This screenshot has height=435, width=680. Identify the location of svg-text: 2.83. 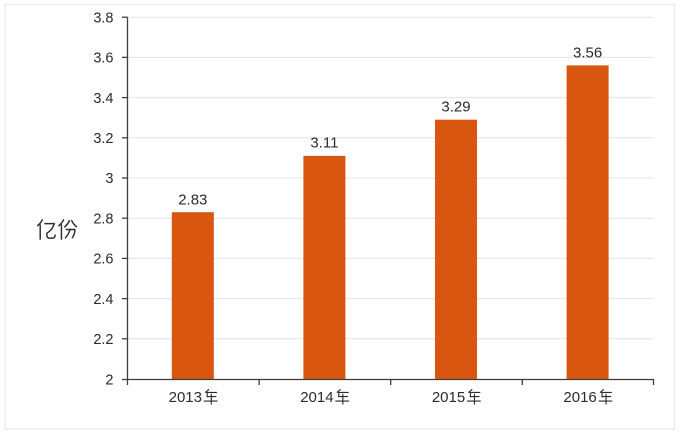
(192, 199).